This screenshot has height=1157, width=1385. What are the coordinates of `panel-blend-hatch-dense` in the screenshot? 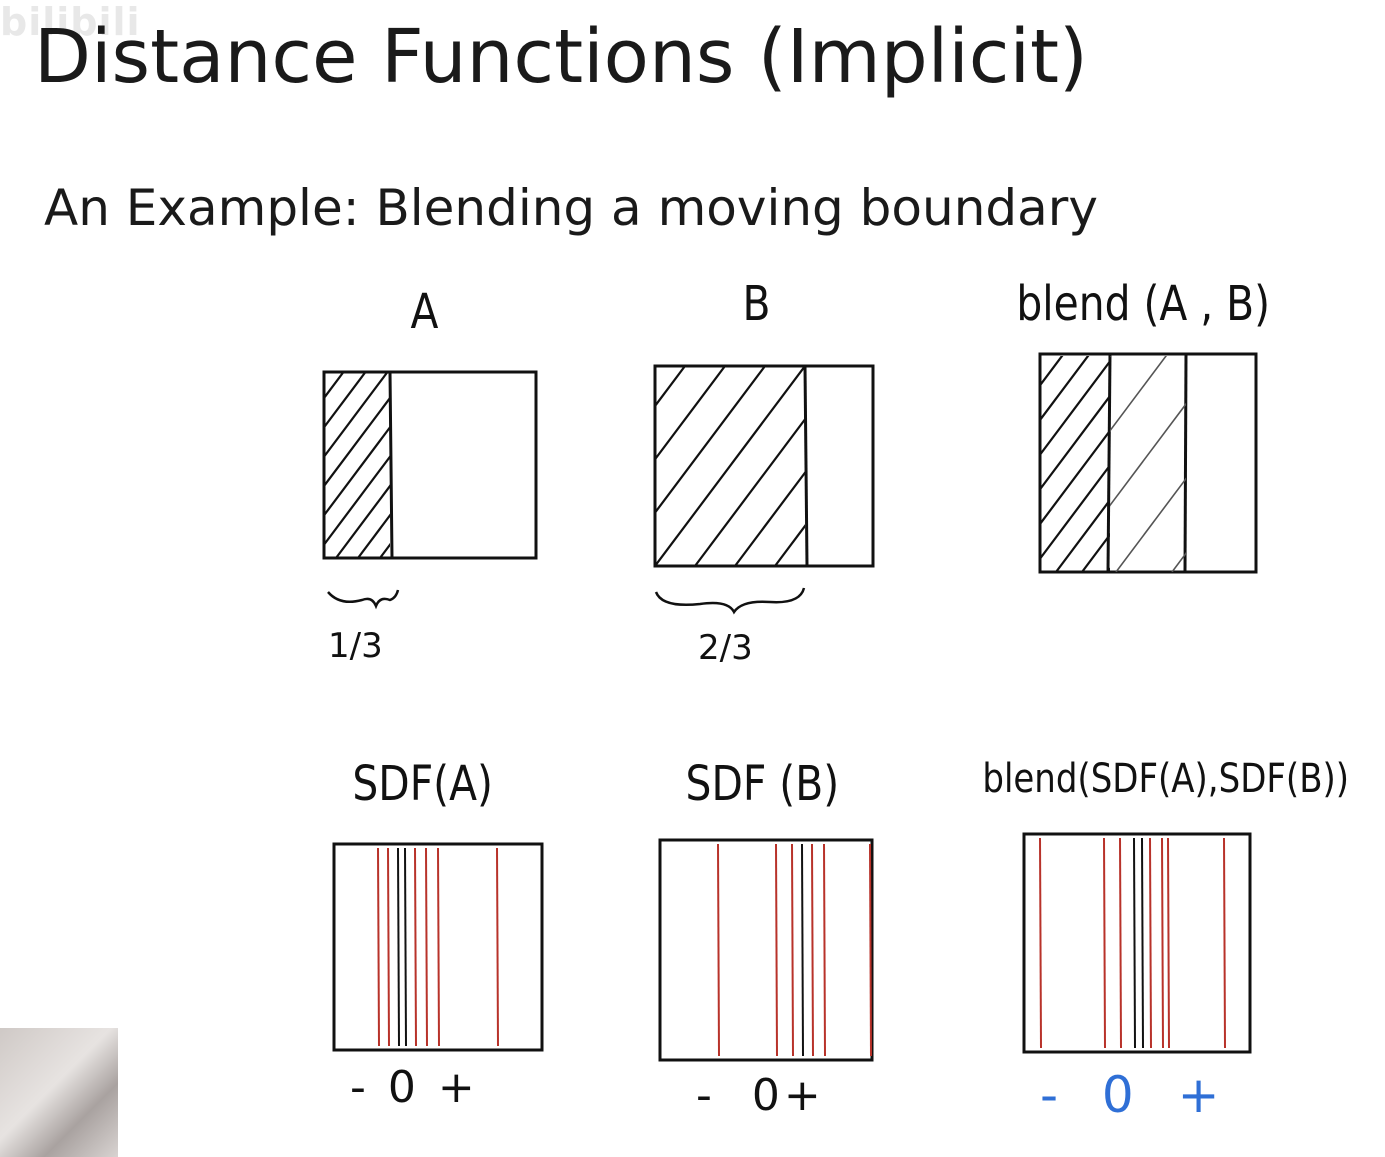 It's located at (1103, 463).